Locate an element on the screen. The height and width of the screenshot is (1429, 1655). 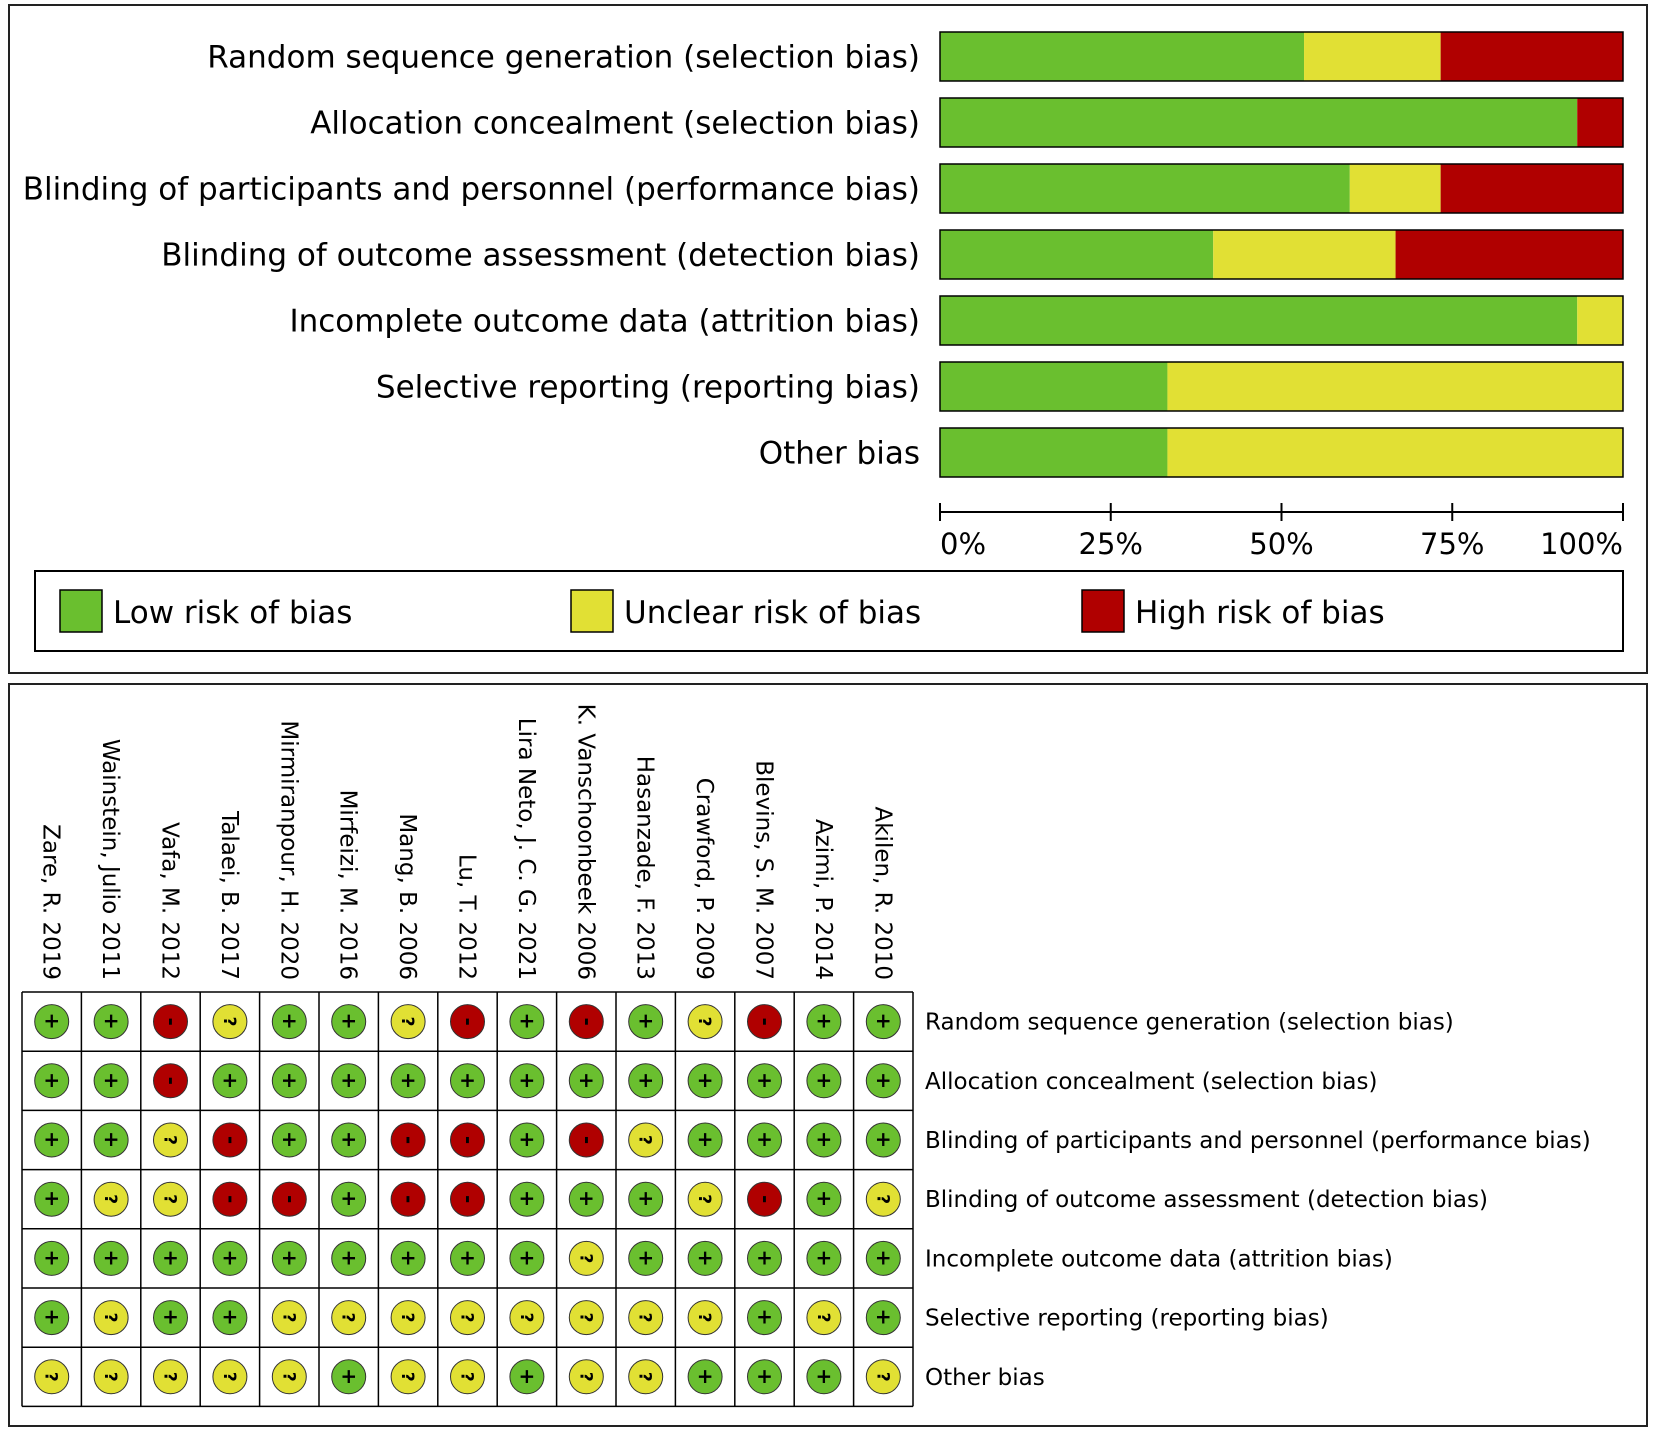
bar-segment-unclear-risk-of-bias is located at coordinates (1304, 254).